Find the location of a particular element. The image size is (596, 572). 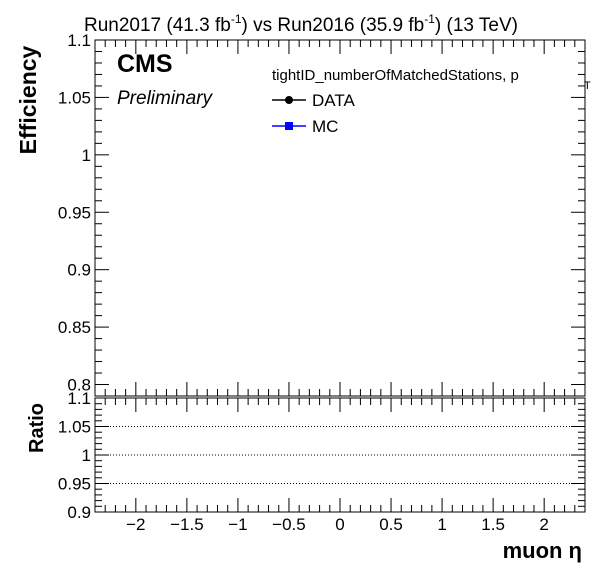

ratio-y-tick-label: 0.9 is located at coordinates (79, 512).